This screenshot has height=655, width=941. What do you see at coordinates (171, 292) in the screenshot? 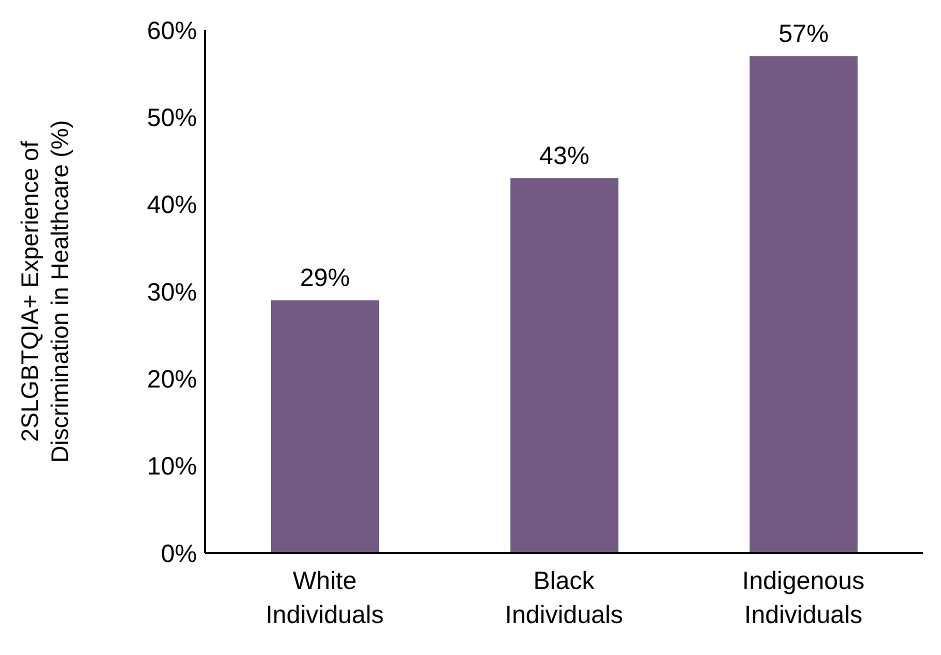
I see `y-tick-label: 30%` at bounding box center [171, 292].